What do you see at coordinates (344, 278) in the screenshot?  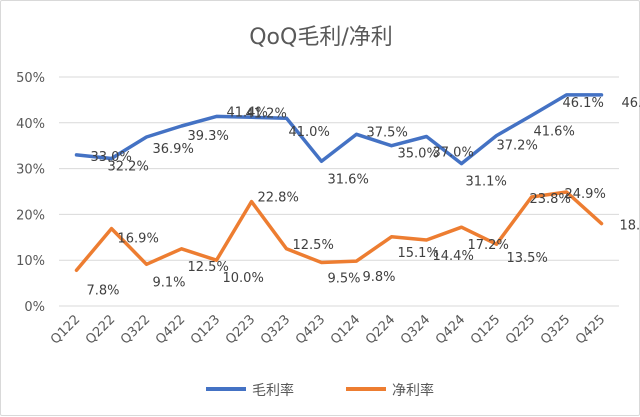 I see `data-label: 9.5%` at bounding box center [344, 278].